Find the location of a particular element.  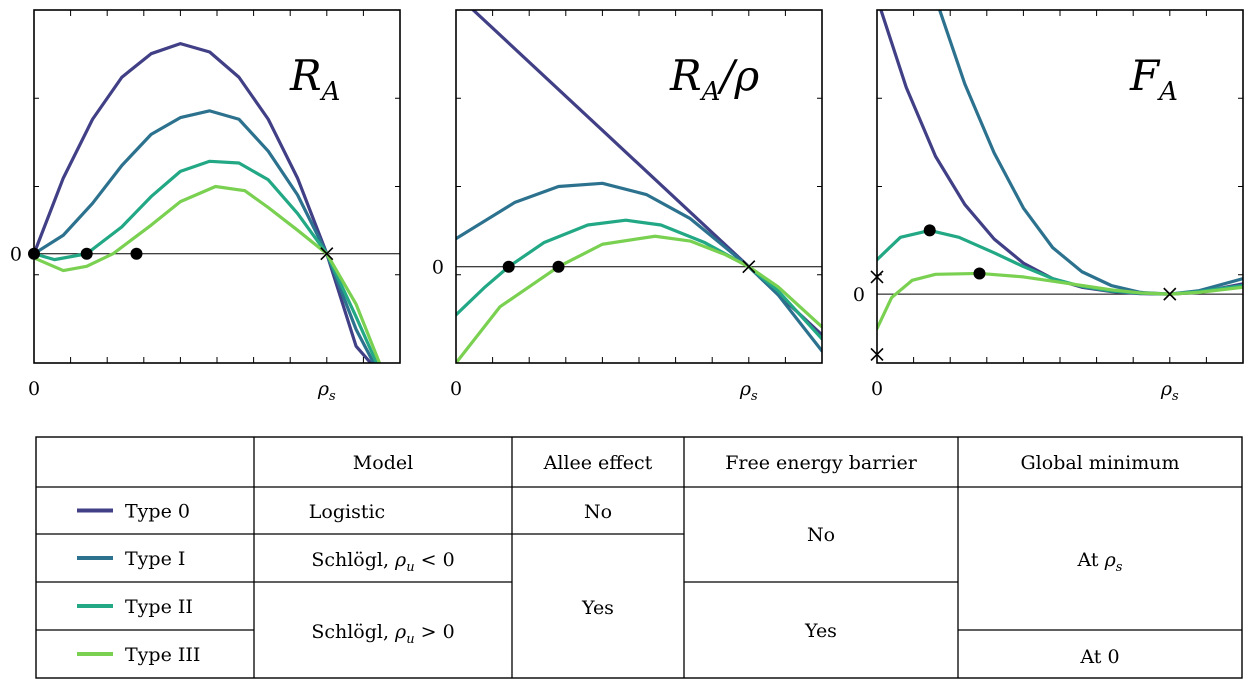

allee-no: No is located at coordinates (598, 512).